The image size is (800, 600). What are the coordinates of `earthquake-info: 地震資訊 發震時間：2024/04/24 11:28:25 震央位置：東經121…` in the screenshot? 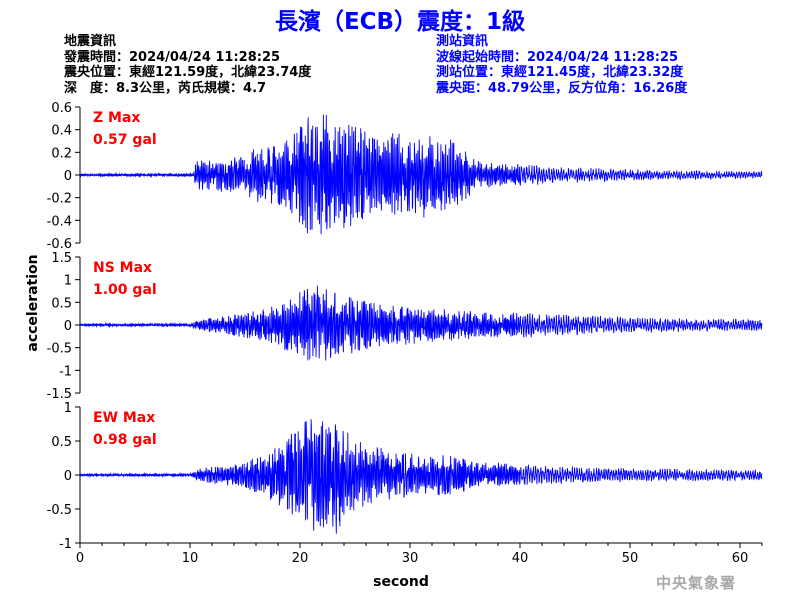 It's located at (187, 65).